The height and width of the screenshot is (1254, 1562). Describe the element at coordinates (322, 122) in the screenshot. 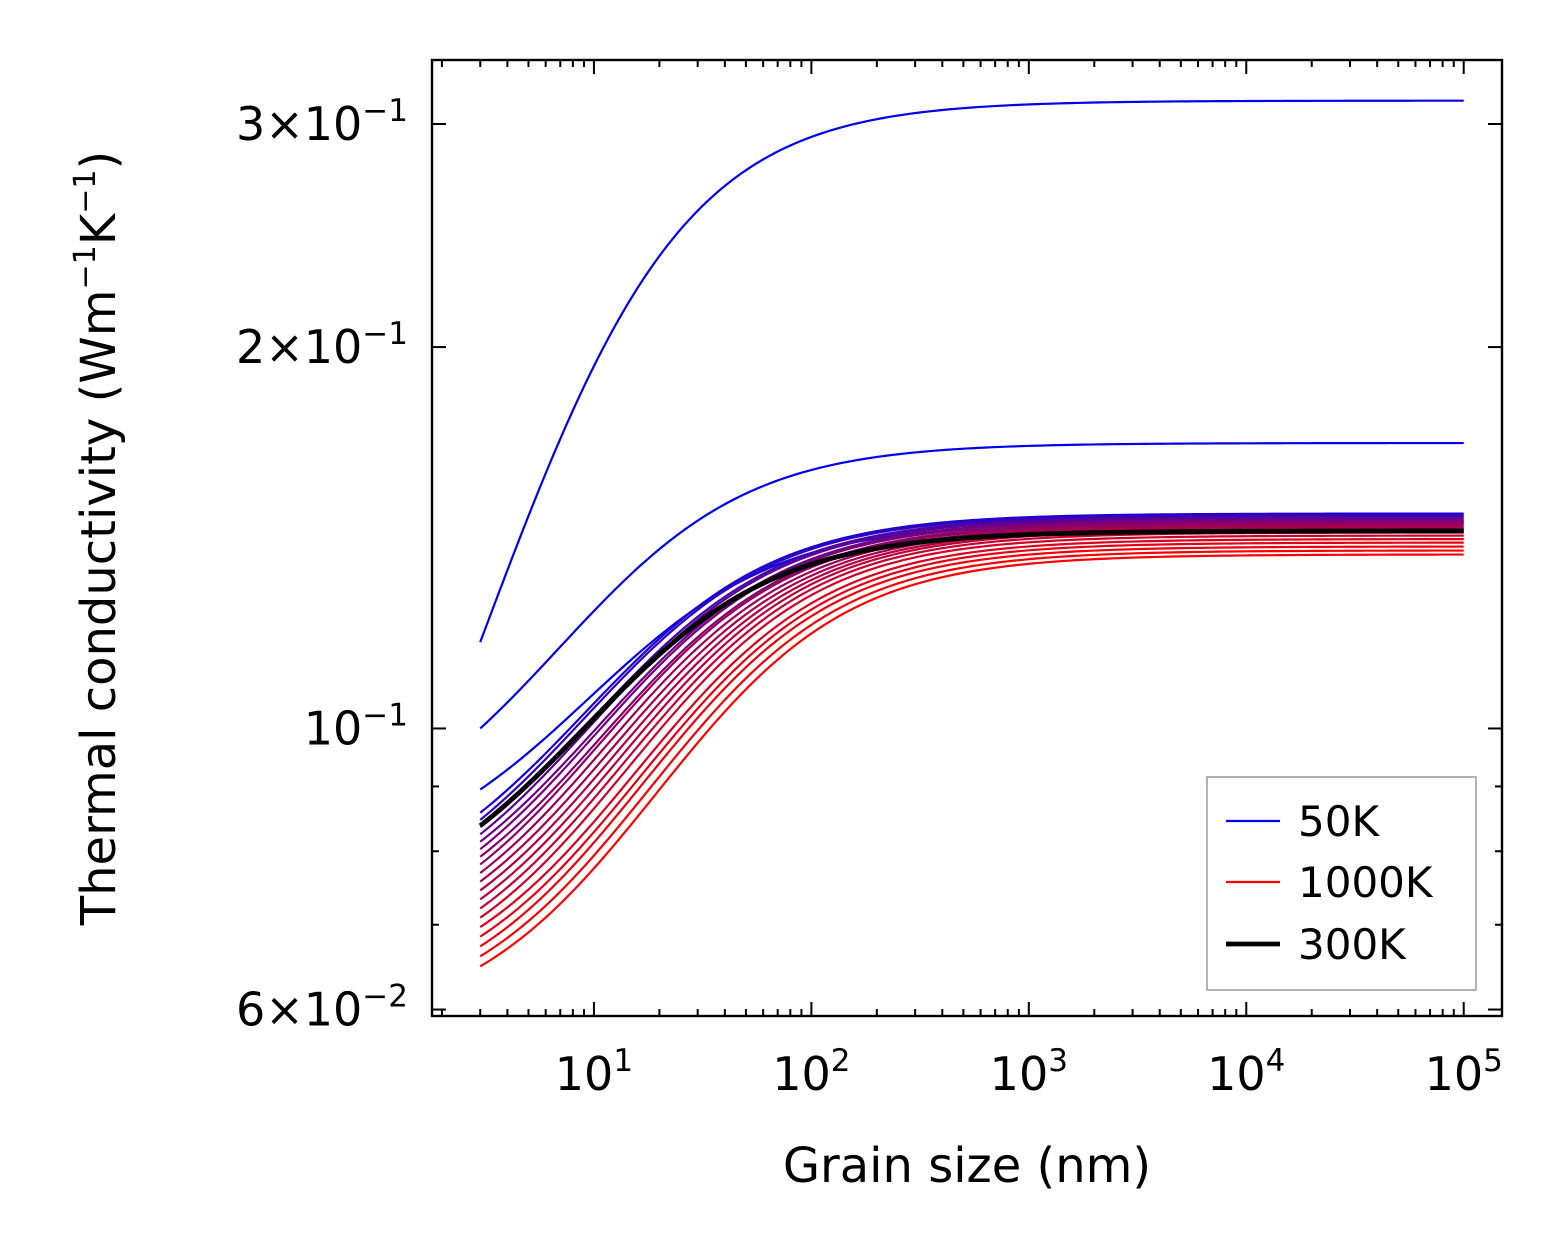

I see `y-tick-label: 3×10⁻¹` at that location.